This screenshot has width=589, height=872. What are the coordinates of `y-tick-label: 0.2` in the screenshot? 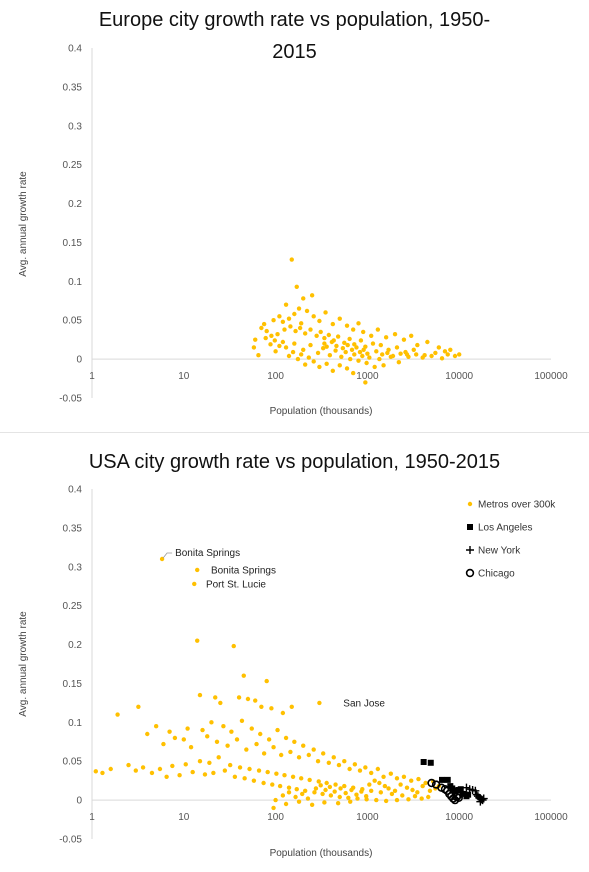 It's located at (75, 204).